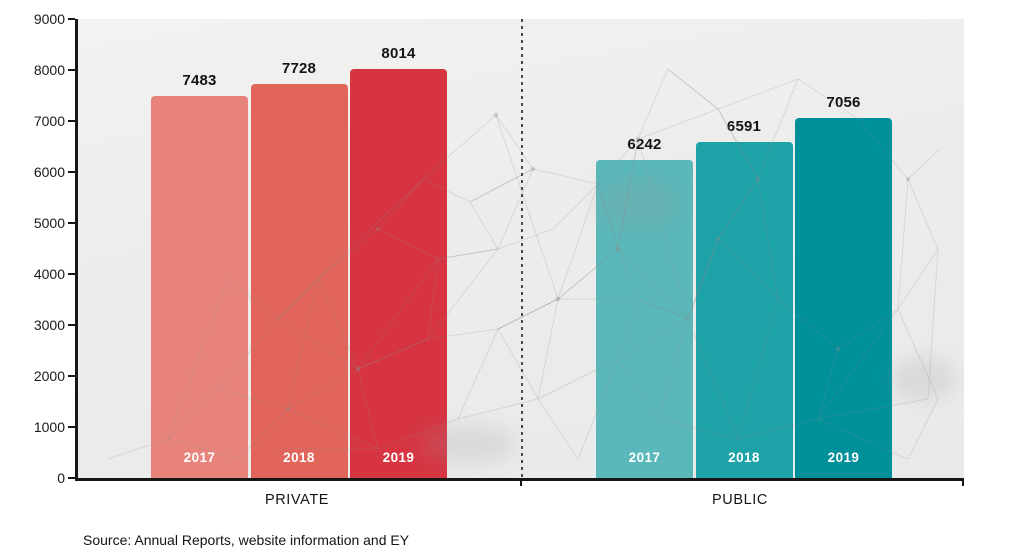  What do you see at coordinates (61, 478) in the screenshot?
I see `y-tick-label: 0` at bounding box center [61, 478].